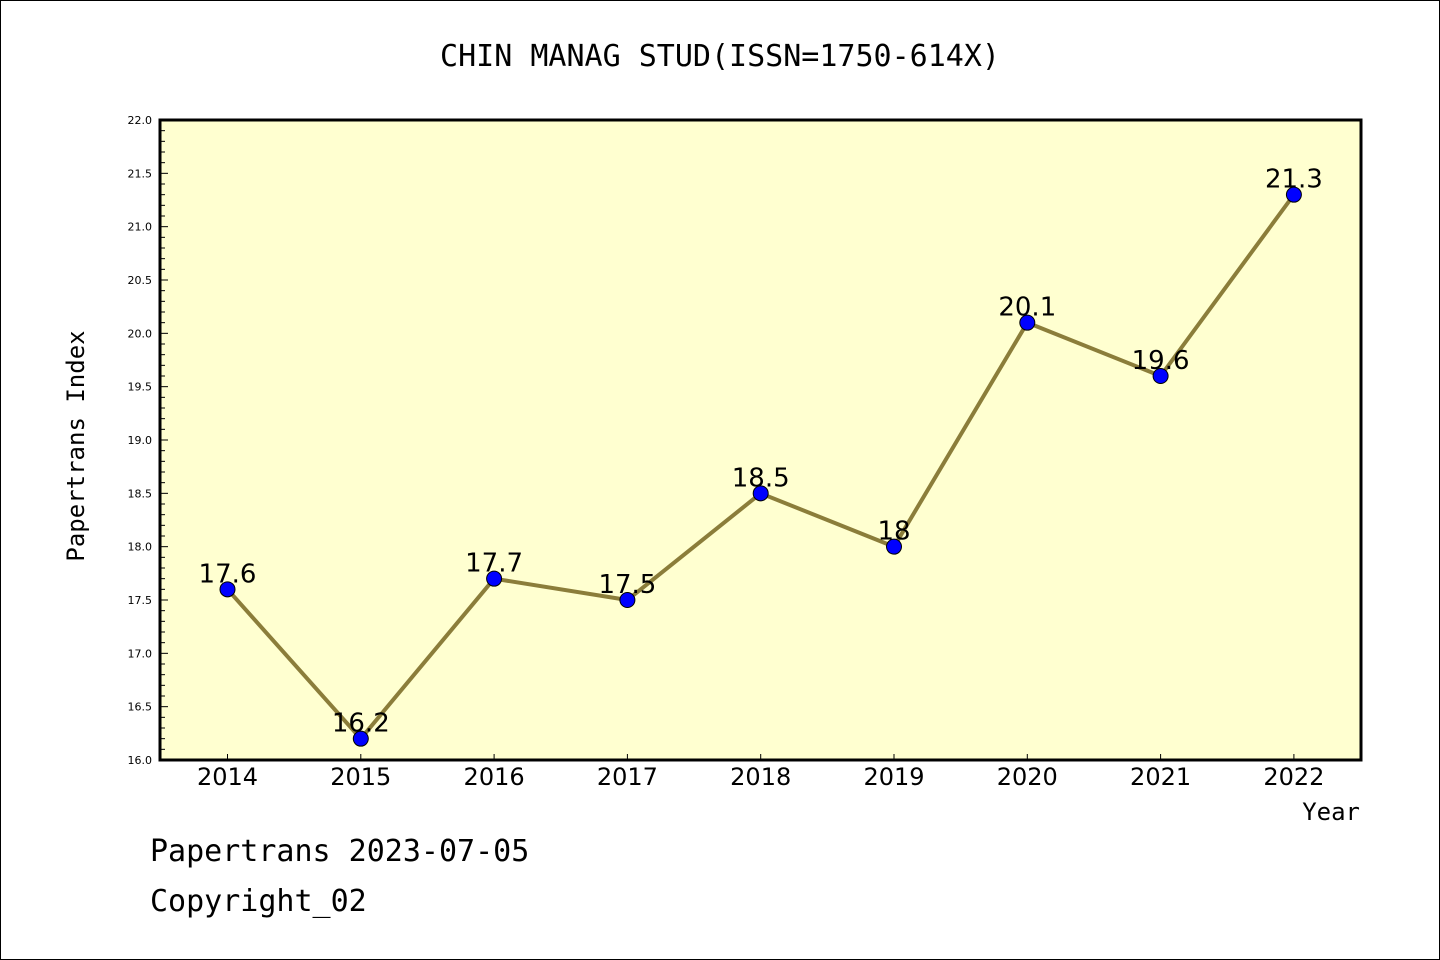 The height and width of the screenshot is (960, 1440). Describe the element at coordinates (140, 333) in the screenshot. I see `y-tick-label: 20.0` at that location.